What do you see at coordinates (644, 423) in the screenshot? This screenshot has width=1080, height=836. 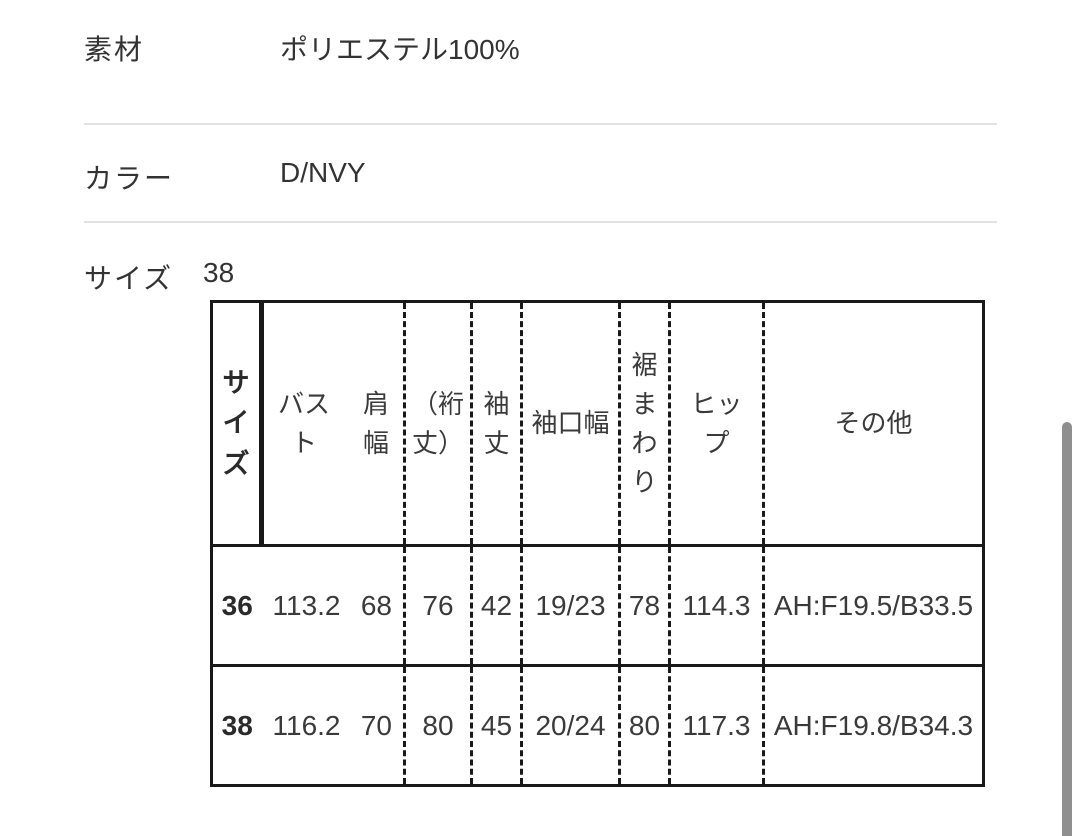 I see `col-header-hem: 裾 ま わ り` at bounding box center [644, 423].